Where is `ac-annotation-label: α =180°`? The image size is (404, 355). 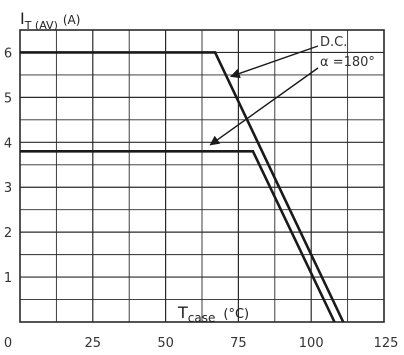
ac-annotation-label: α =180° is located at coordinates (347, 62).